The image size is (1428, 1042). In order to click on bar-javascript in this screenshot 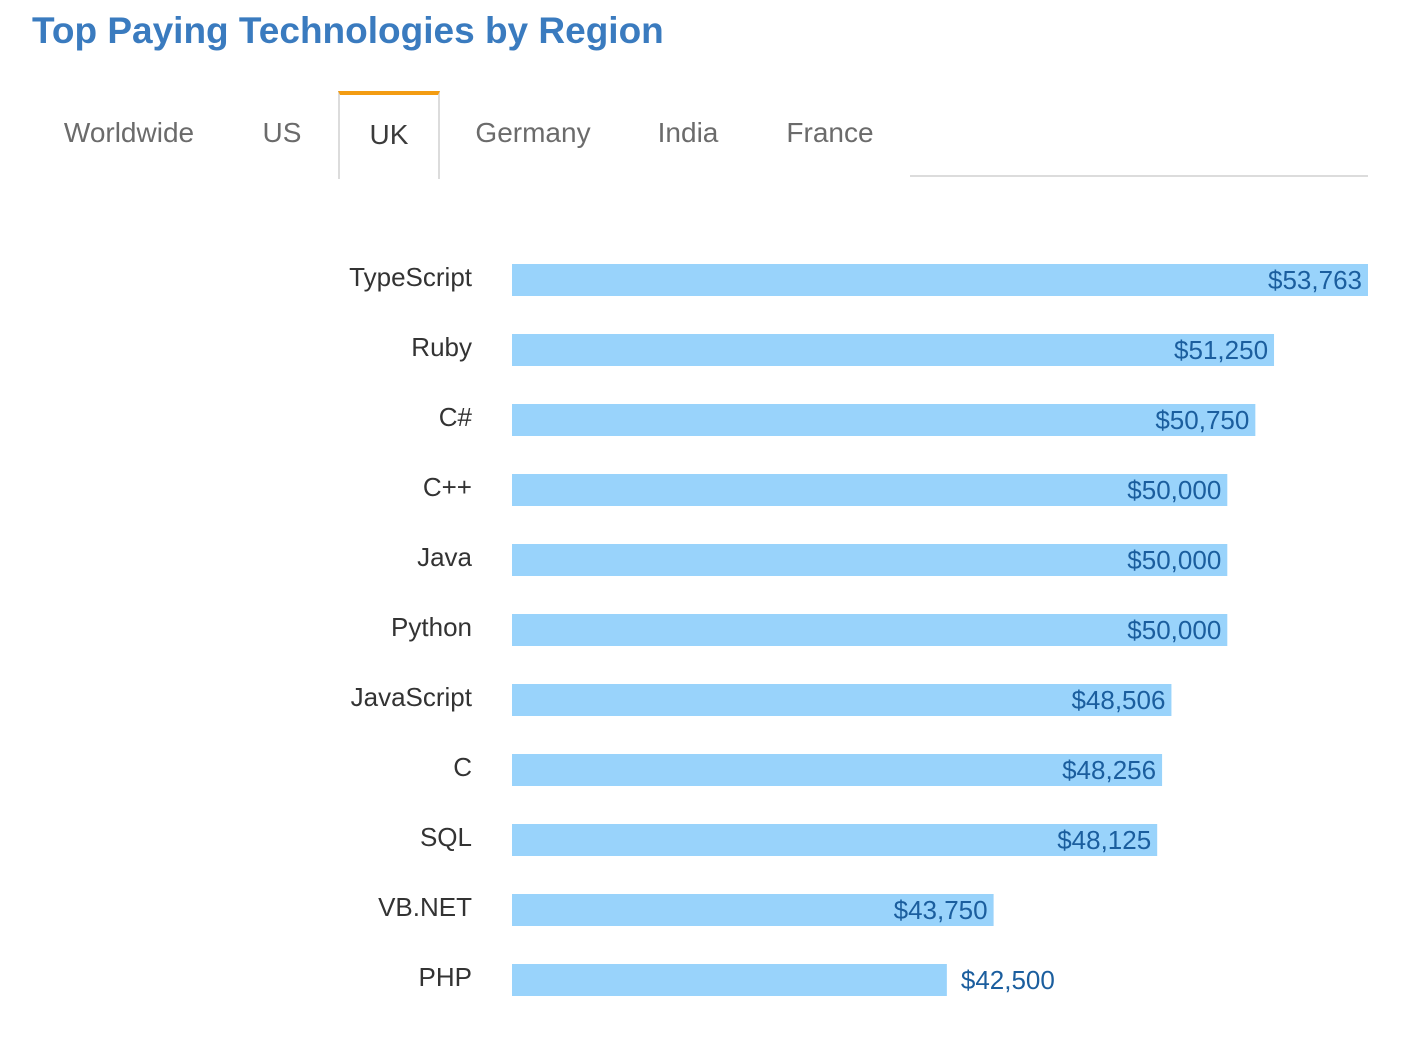, I will do `click(842, 700)`.